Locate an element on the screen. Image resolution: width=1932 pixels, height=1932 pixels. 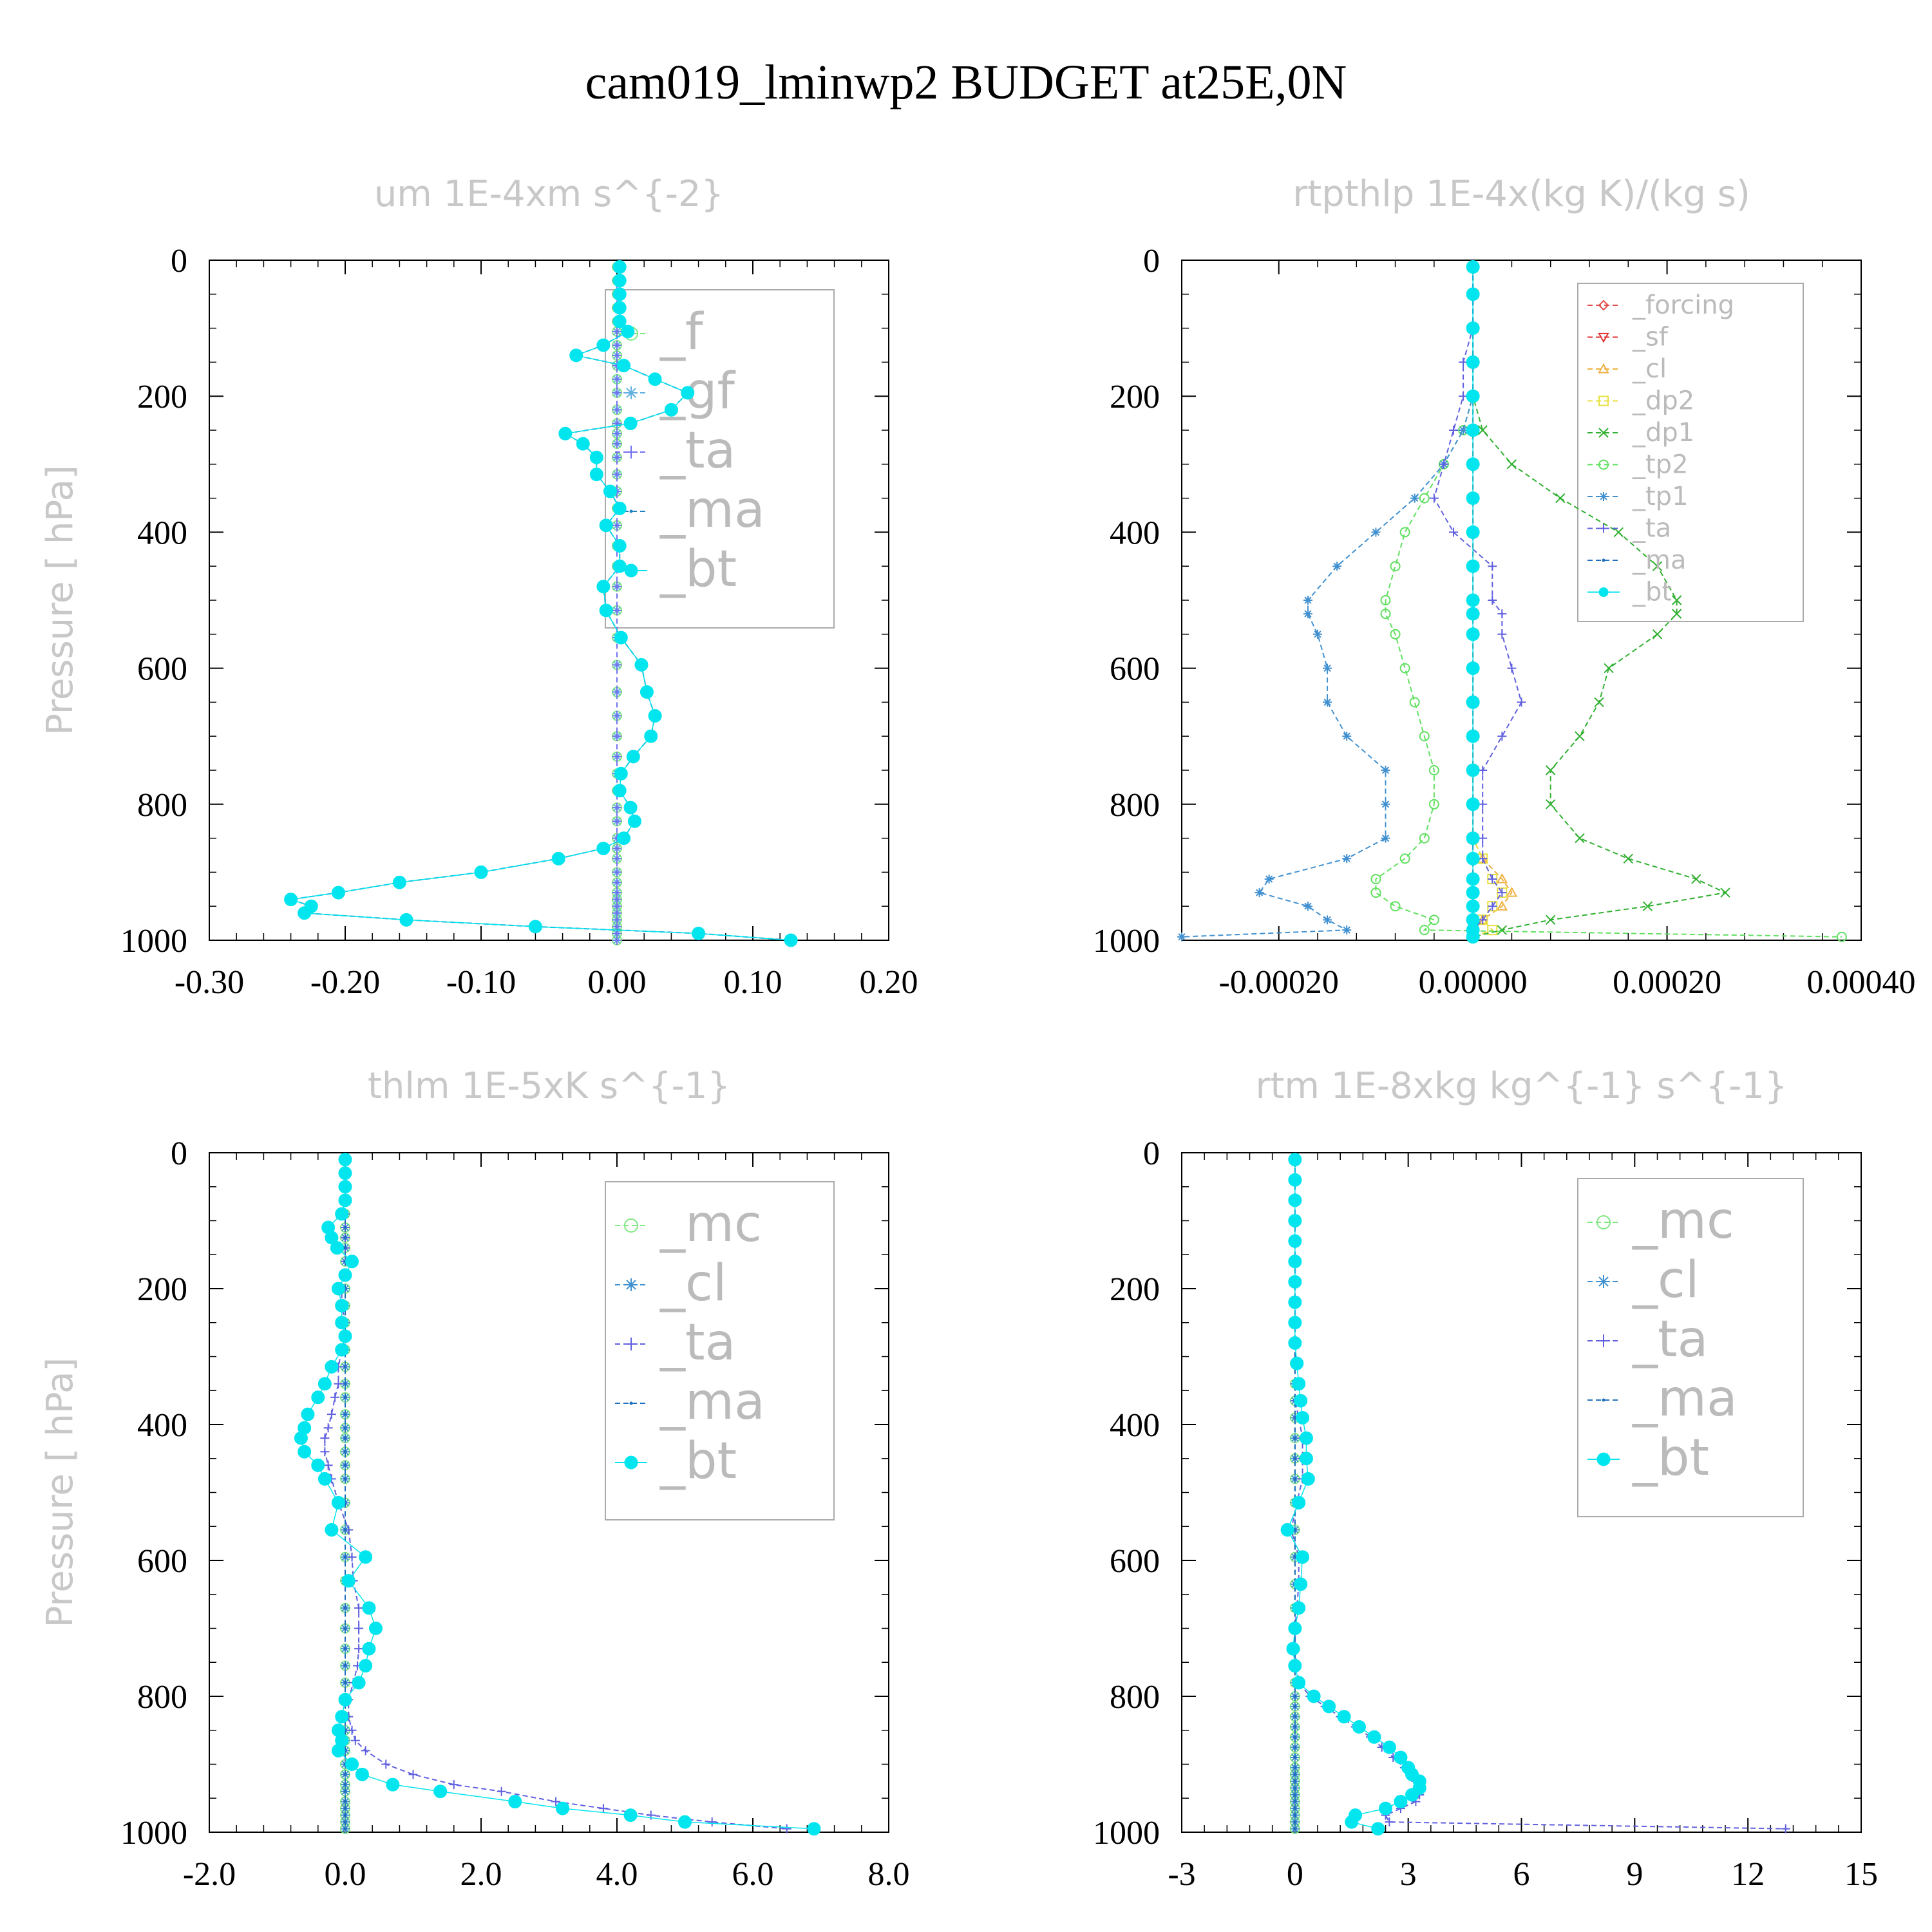
x-tick-label: 0.20 is located at coordinates (889, 982).